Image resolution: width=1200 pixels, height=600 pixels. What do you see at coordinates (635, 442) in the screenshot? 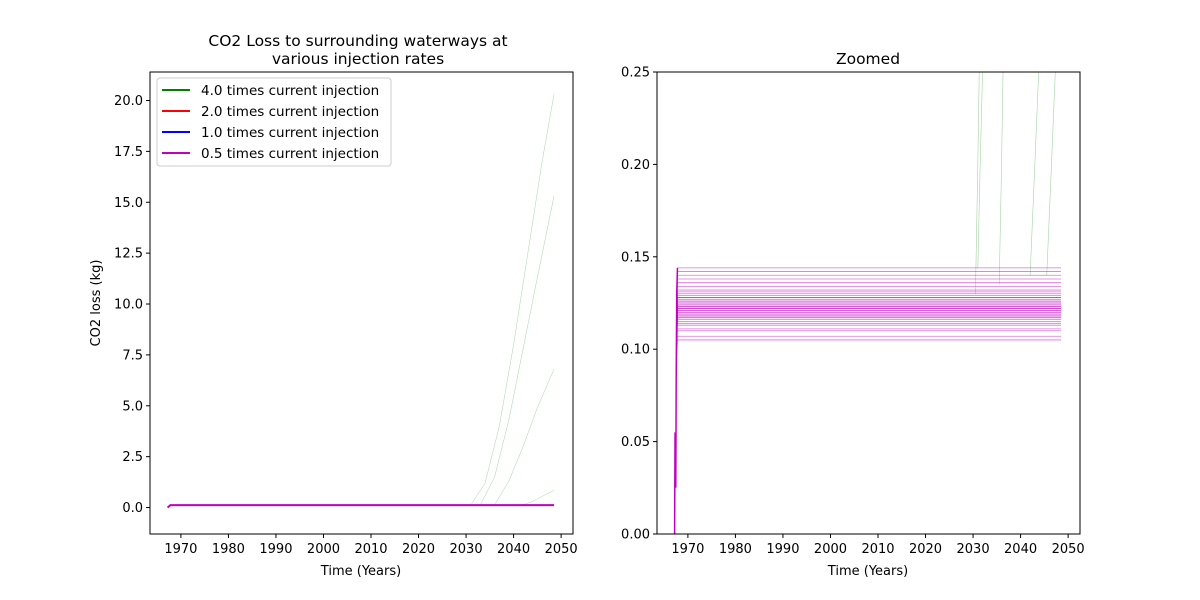
I see `right-y-tick-label: 0.05` at bounding box center [635, 442].